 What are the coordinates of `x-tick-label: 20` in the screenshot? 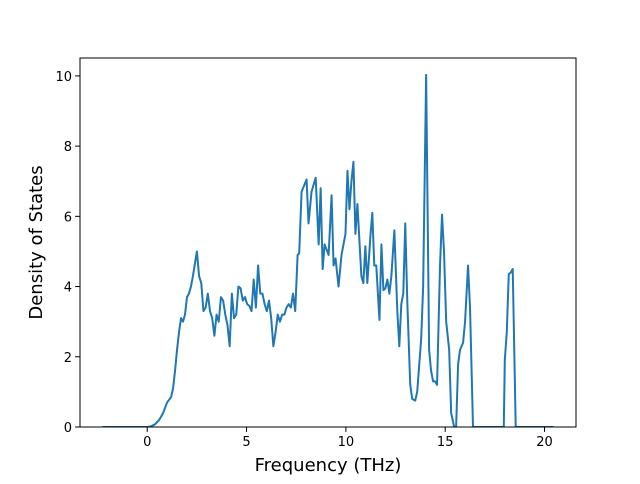 It's located at (544, 442).